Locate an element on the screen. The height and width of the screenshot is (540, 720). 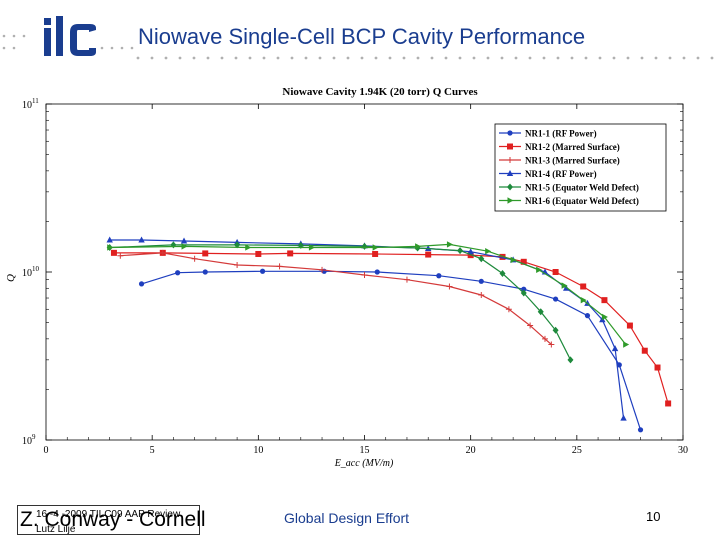
legend-item: NR1-2 (Marred Surface) is located at coordinates (559, 147).